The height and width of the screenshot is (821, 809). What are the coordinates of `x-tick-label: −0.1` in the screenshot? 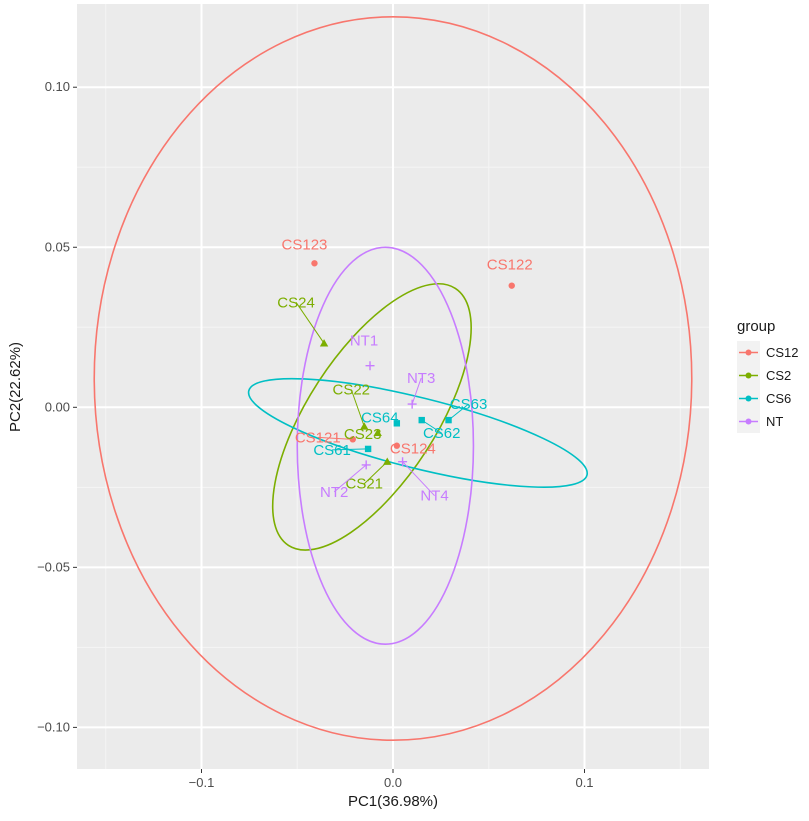 It's located at (202, 782).